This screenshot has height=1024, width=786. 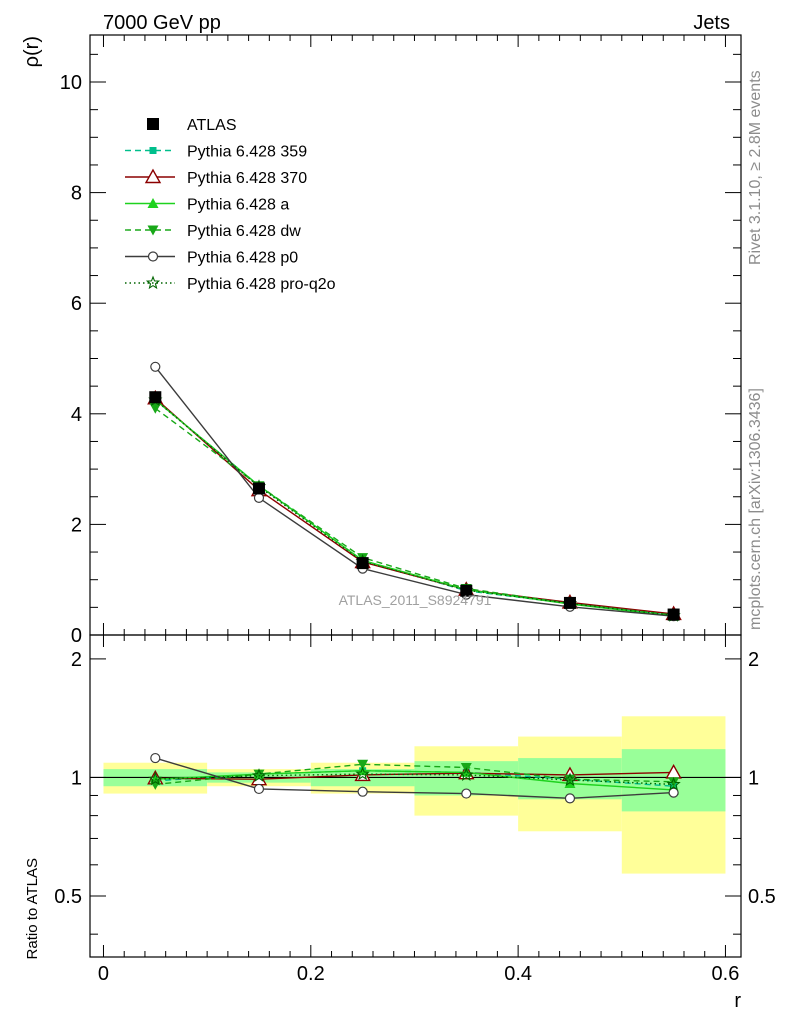 I want to click on ratio-y-tick-label-right: 1, so click(x=753, y=778).